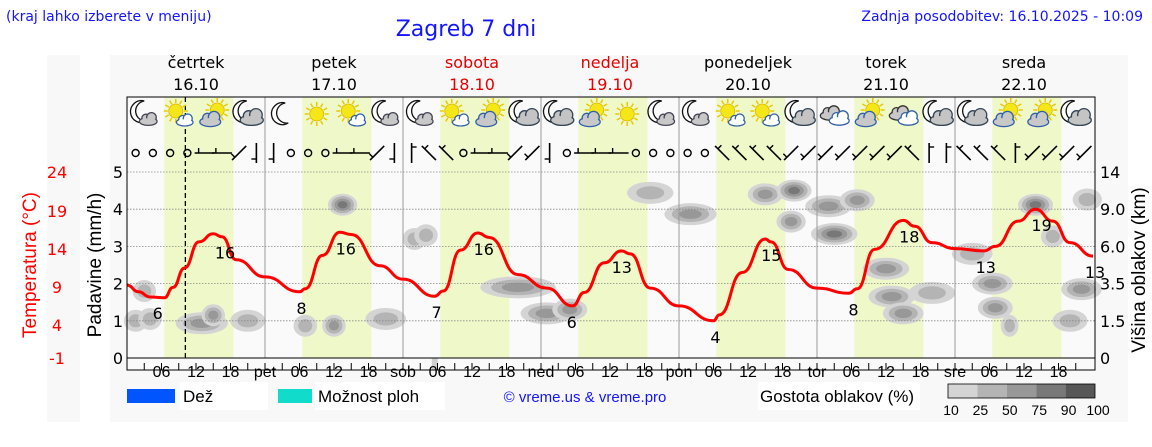 This screenshot has height=447, width=1152. I want to click on temperature-value-label: 16, so click(484, 249).